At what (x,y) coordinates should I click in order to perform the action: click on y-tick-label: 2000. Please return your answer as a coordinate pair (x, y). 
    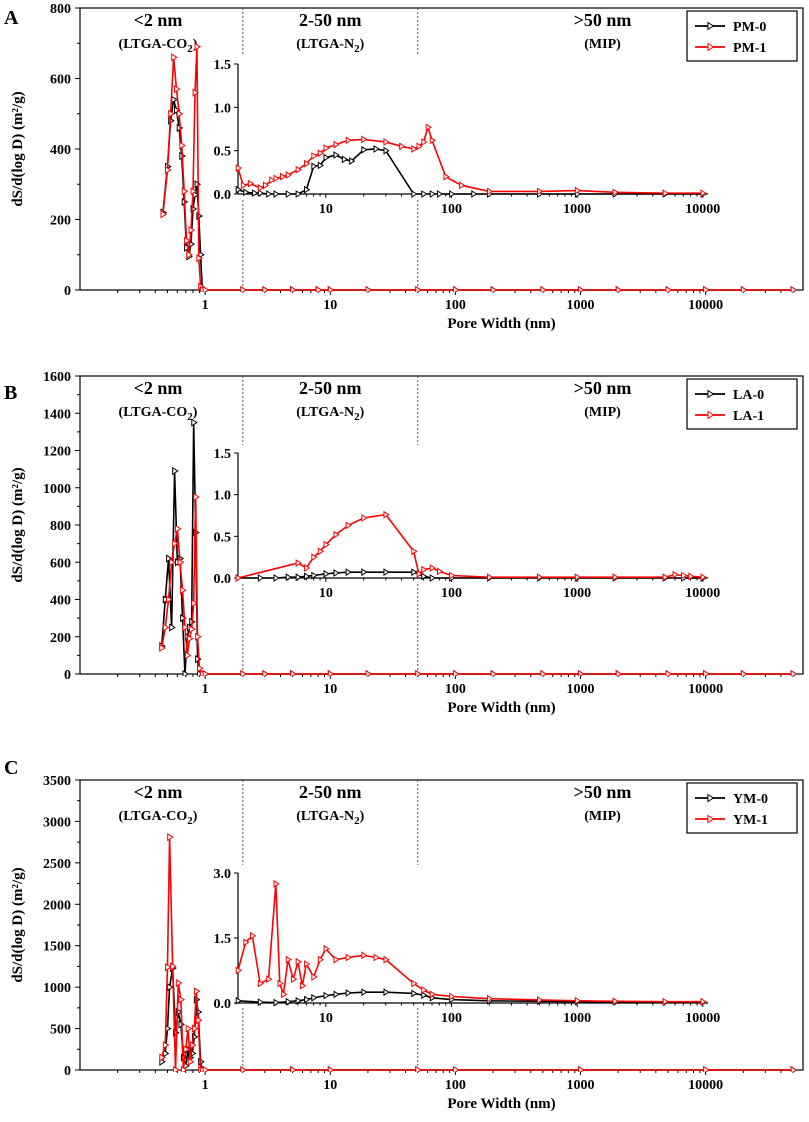
    Looking at the image, I should click on (57, 905).